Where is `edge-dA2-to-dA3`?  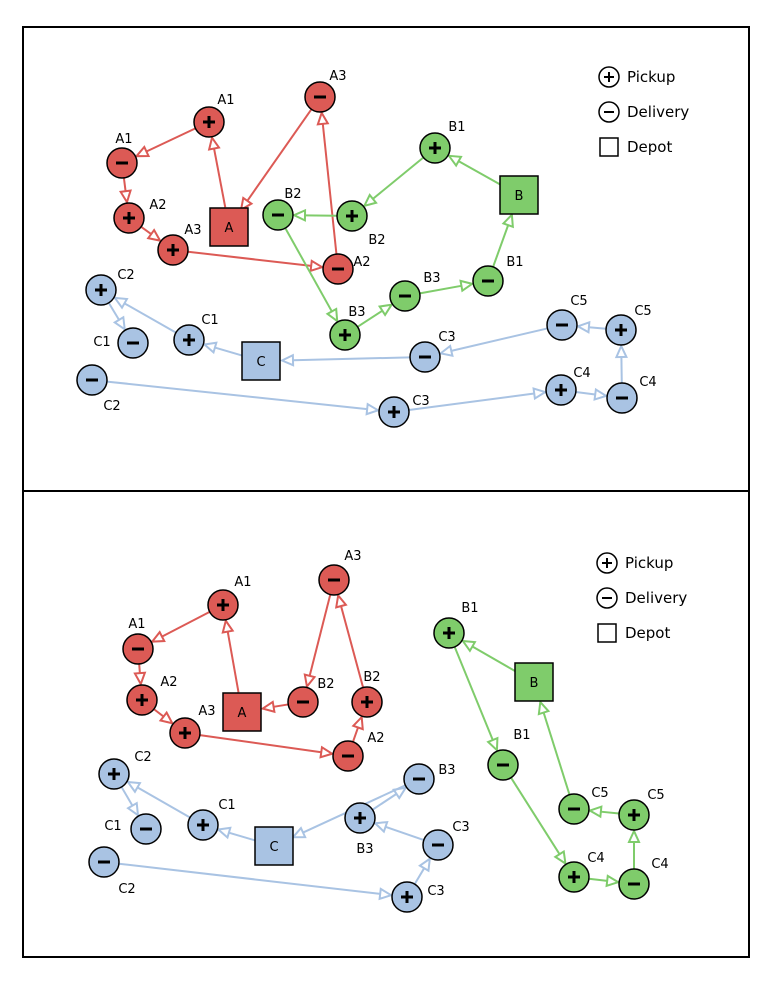 edge-dA2-to-dA3 is located at coordinates (327, 182).